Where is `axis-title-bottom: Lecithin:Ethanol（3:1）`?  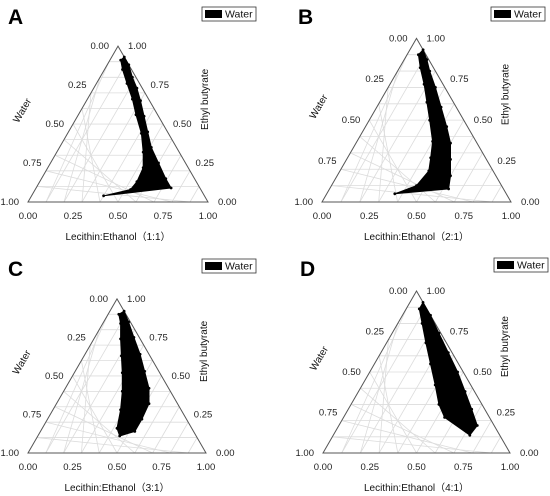
axis-title-bottom: Lecithin:Ethanol（3:1） is located at coordinates (116, 488).